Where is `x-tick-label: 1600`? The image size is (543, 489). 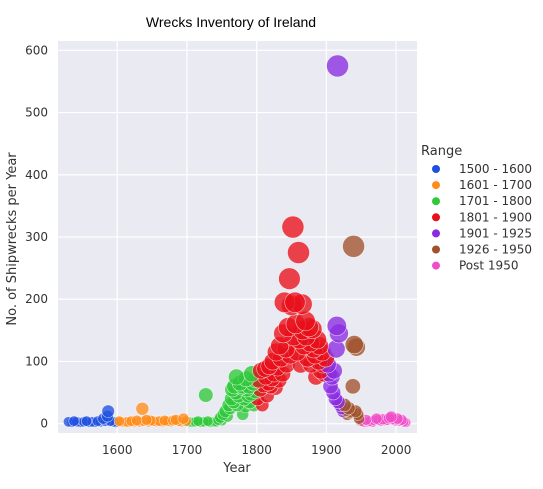 x-tick-label: 1600 is located at coordinates (117, 450).